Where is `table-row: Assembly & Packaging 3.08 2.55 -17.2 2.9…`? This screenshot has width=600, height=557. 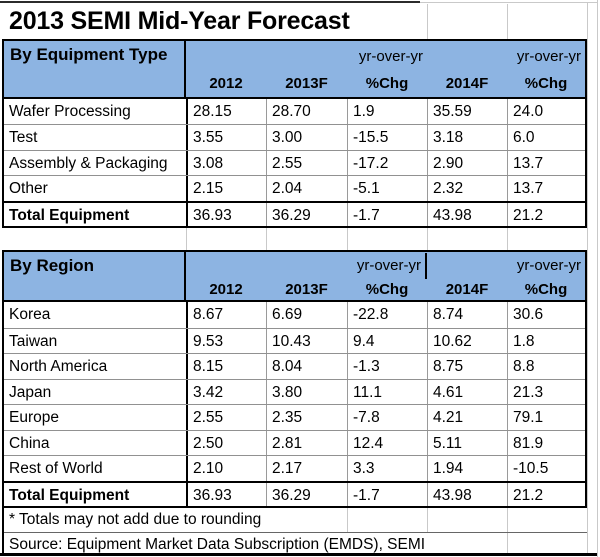
table-row: Assembly & Packaging 3.08 2.55 -17.2 2.9… is located at coordinates (294, 162).